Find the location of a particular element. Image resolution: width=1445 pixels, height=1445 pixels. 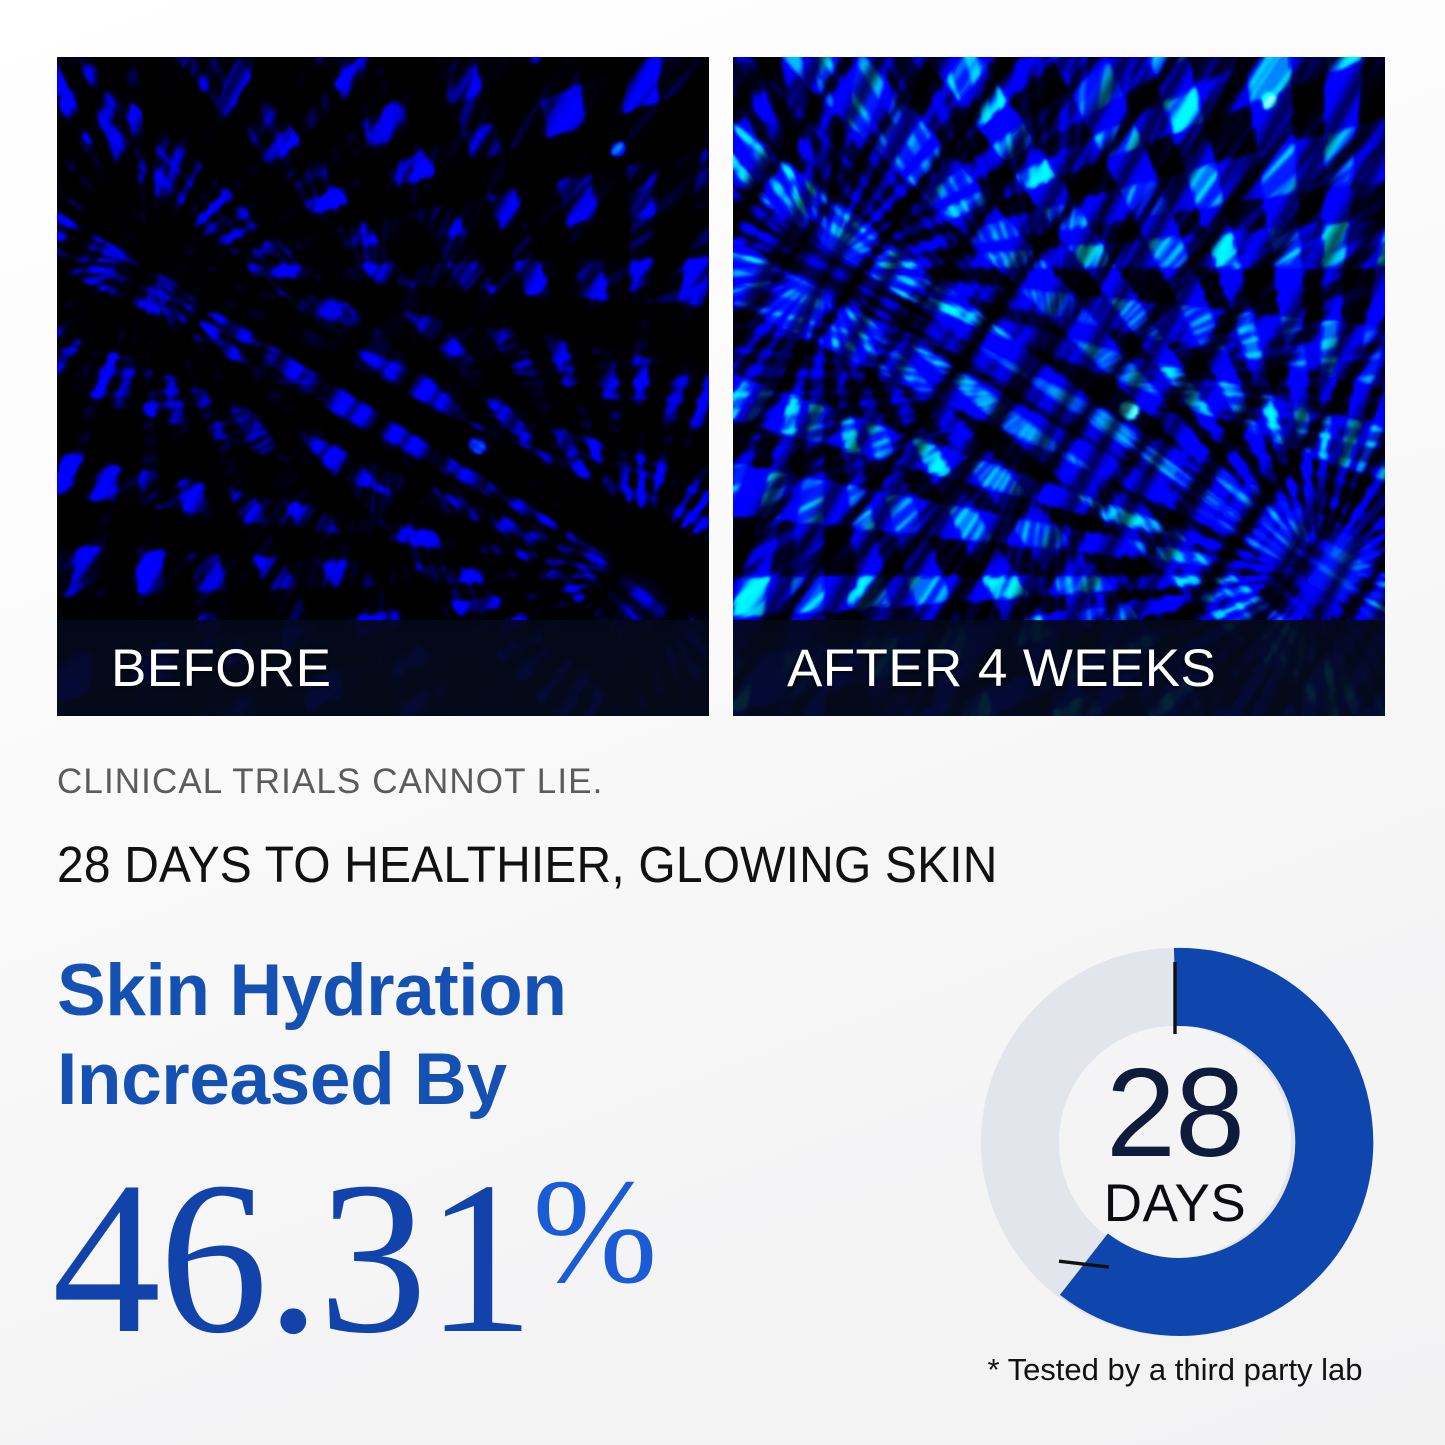

eyebrow-text: CLINICAL TRIALS CANNOT LIE. is located at coordinates (330, 781).